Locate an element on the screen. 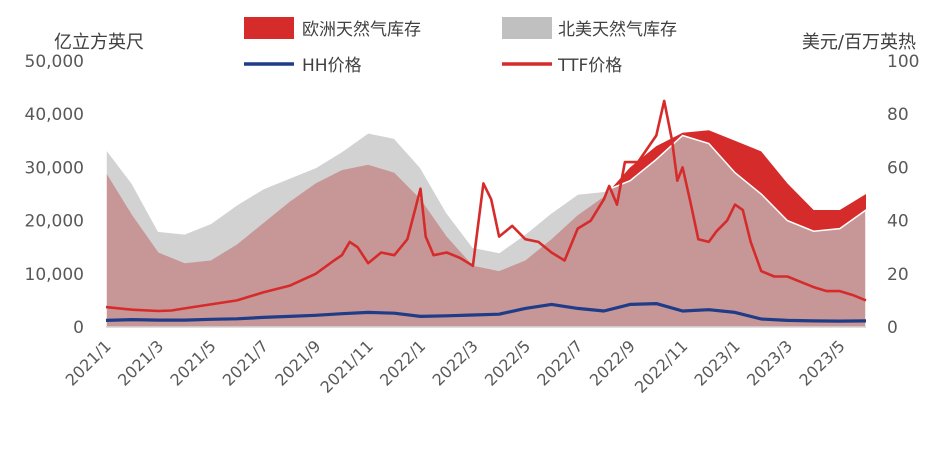 The image size is (940, 470). x-tick-label: 2022/11 is located at coordinates (661, 366).